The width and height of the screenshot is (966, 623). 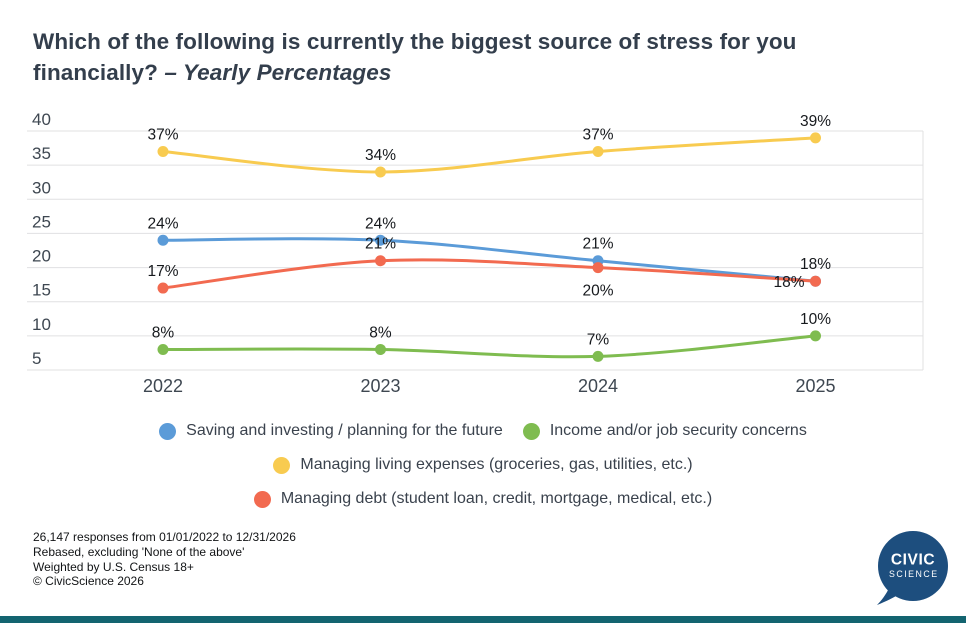 I want to click on logo-circle, so click(x=913, y=566).